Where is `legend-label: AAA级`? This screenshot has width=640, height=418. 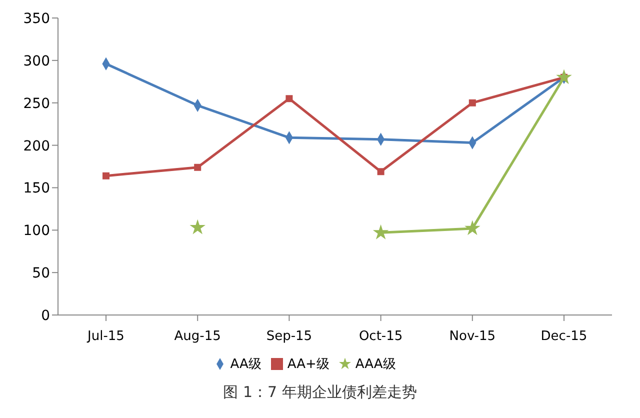 legend-label: AAA级 is located at coordinates (375, 364).